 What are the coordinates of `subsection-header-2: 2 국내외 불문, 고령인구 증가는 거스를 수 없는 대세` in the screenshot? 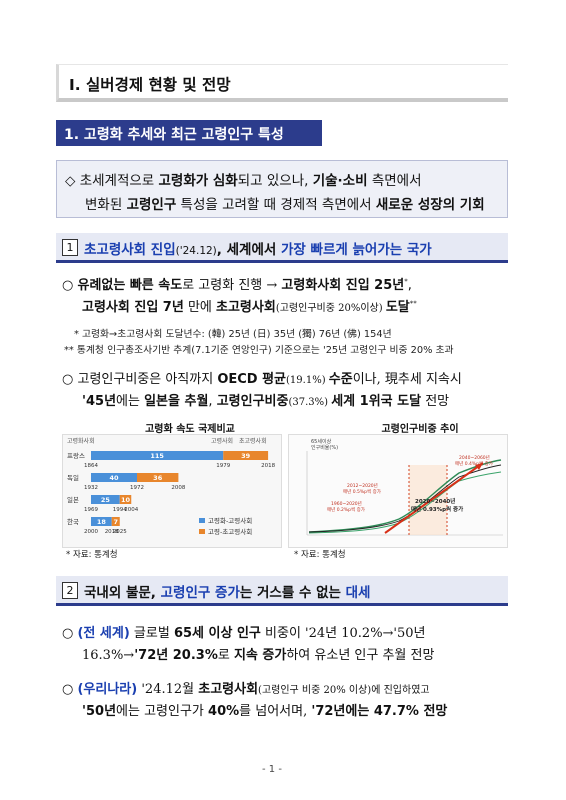 It's located at (282, 591).